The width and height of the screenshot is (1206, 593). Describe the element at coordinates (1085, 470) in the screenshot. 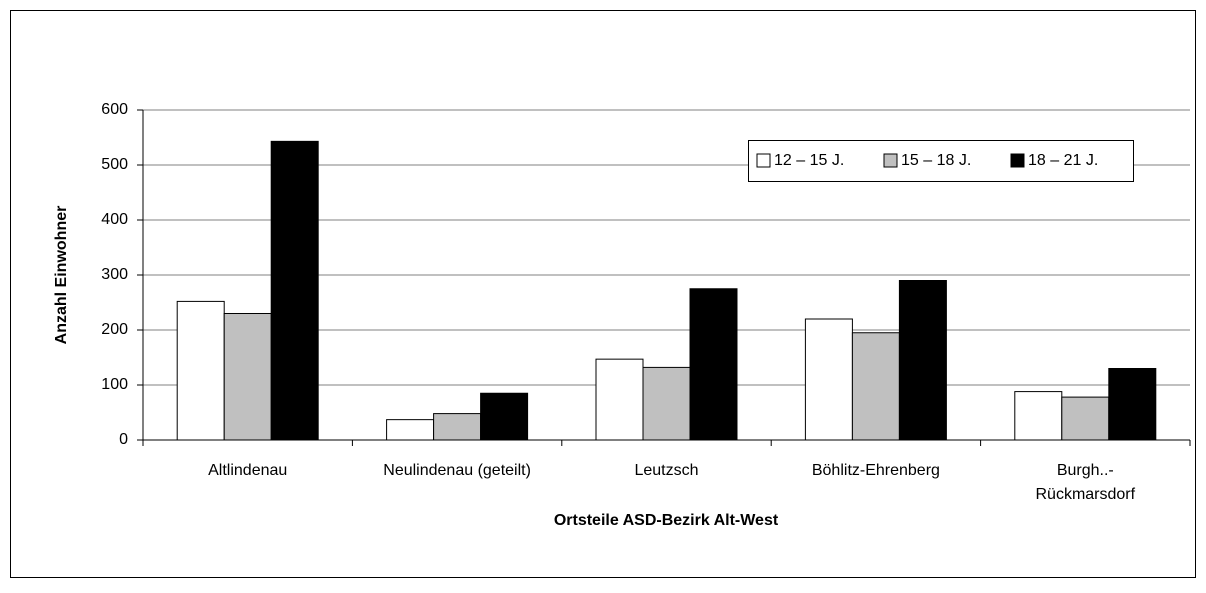

I see `x-tick-label: Burgh..-` at that location.